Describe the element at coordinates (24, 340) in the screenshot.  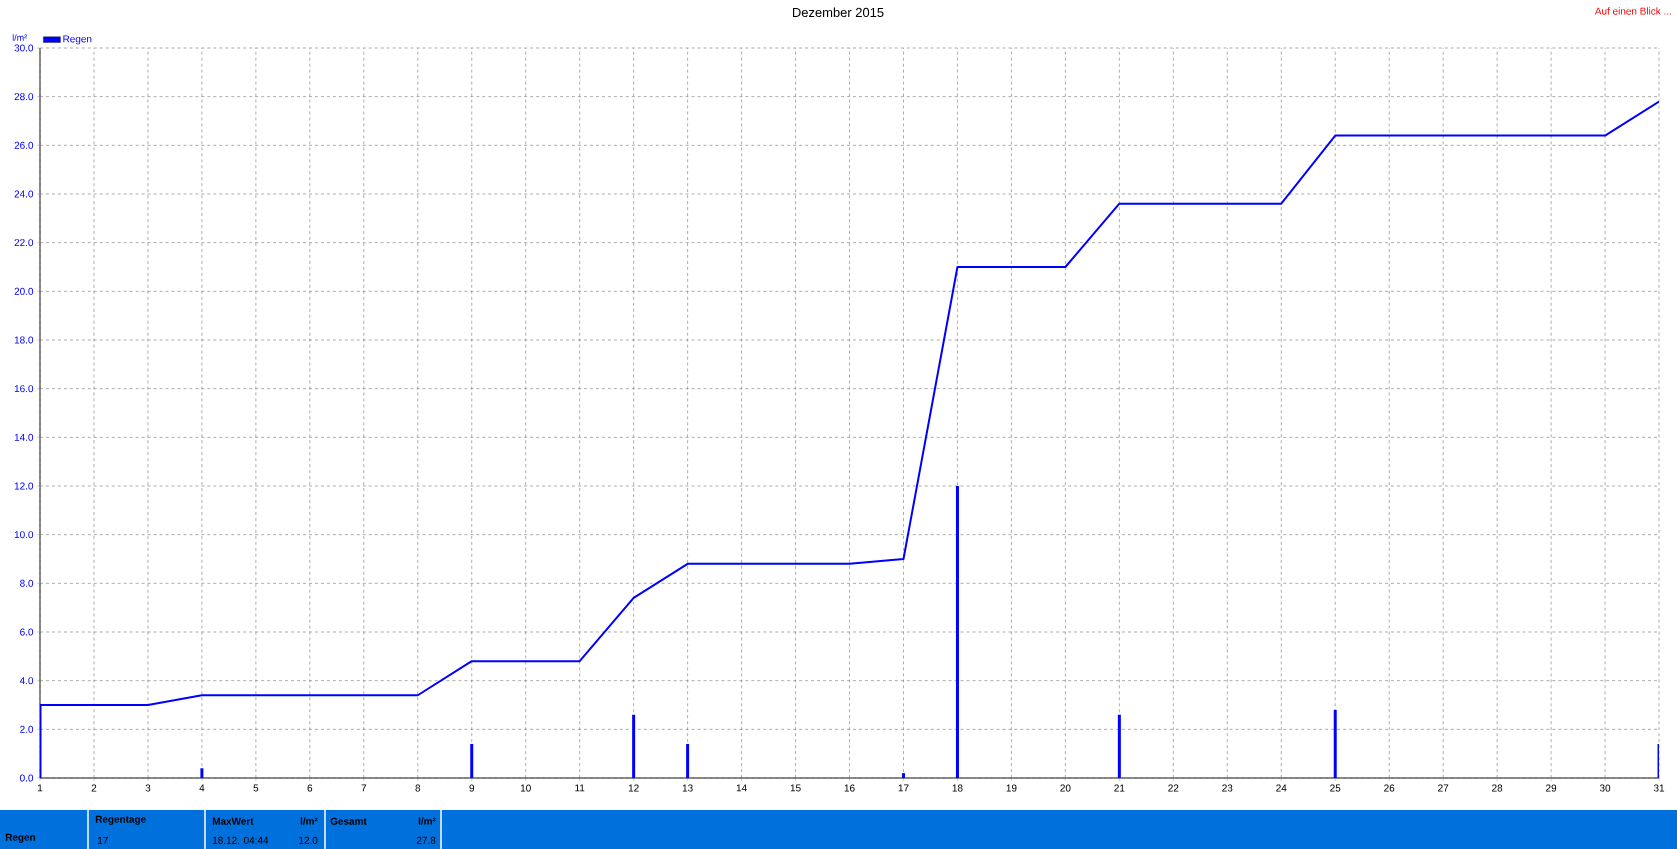
I see `y-tick-label: 18.0` at that location.